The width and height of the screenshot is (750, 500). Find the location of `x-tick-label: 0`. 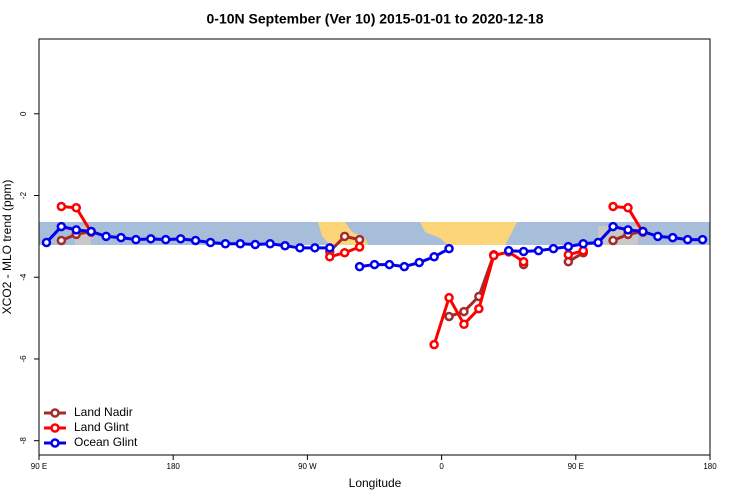

x-tick-label: 0 is located at coordinates (441, 466).